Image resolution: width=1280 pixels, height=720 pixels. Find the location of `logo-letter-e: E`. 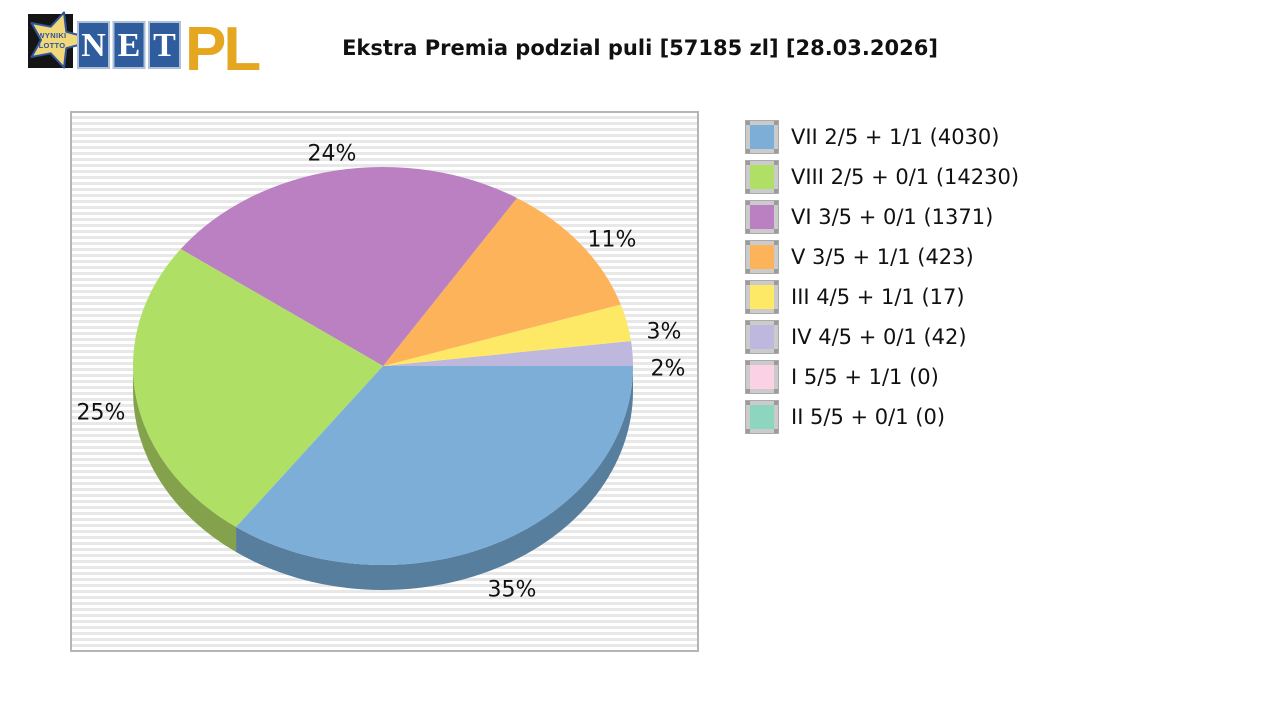

logo-letter-e: E is located at coordinates (129, 45).